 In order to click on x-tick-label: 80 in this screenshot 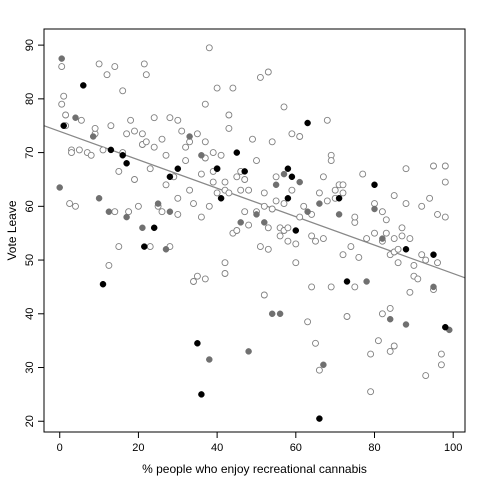, I will do `click(374, 448)`.